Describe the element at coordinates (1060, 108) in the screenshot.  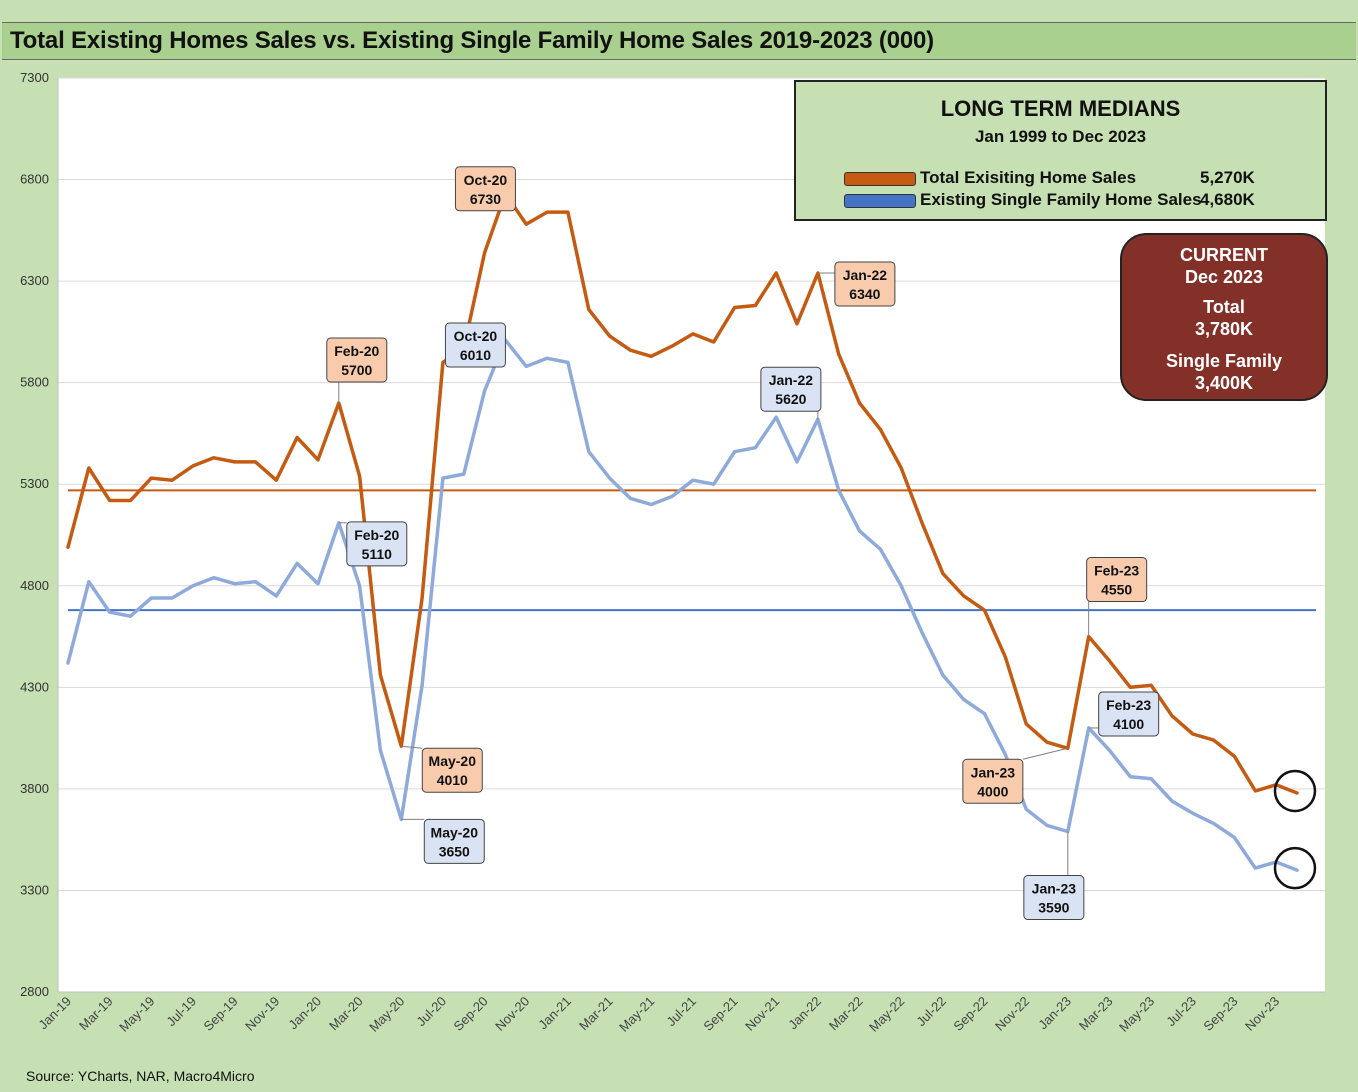
I see `medians-title: LONG TERM MEDIANS` at that location.